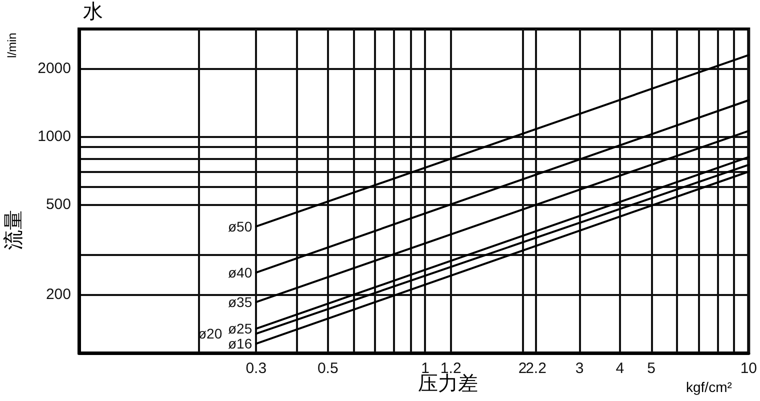 This screenshot has height=401, width=760. What do you see at coordinates (54, 137) in the screenshot?
I see `y-tick-label: 1000` at bounding box center [54, 137].